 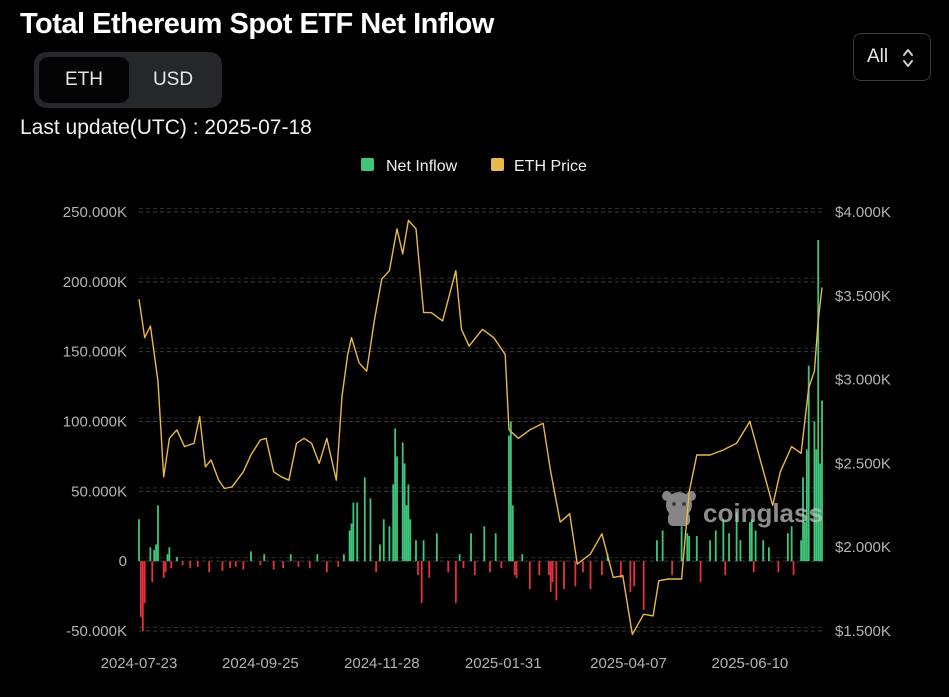 What do you see at coordinates (892, 57) in the screenshot?
I see `range-select: All` at bounding box center [892, 57].